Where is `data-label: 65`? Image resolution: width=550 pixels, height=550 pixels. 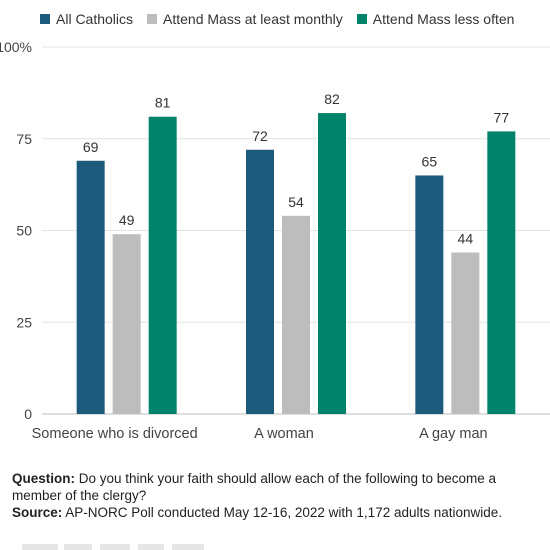
data-label: 65 is located at coordinates (430, 161).